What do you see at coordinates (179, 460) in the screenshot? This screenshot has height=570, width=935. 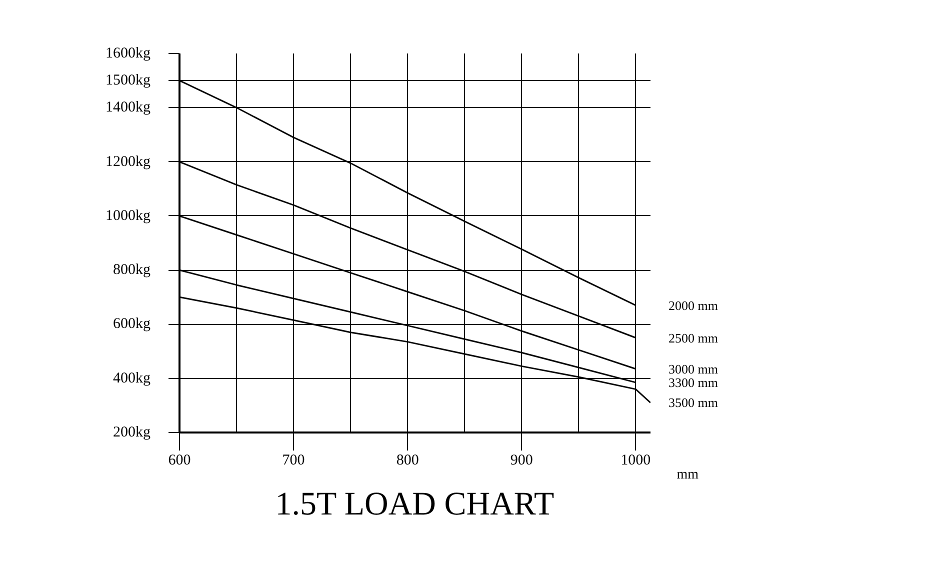 I see `x-tick-label: 600` at bounding box center [179, 460].